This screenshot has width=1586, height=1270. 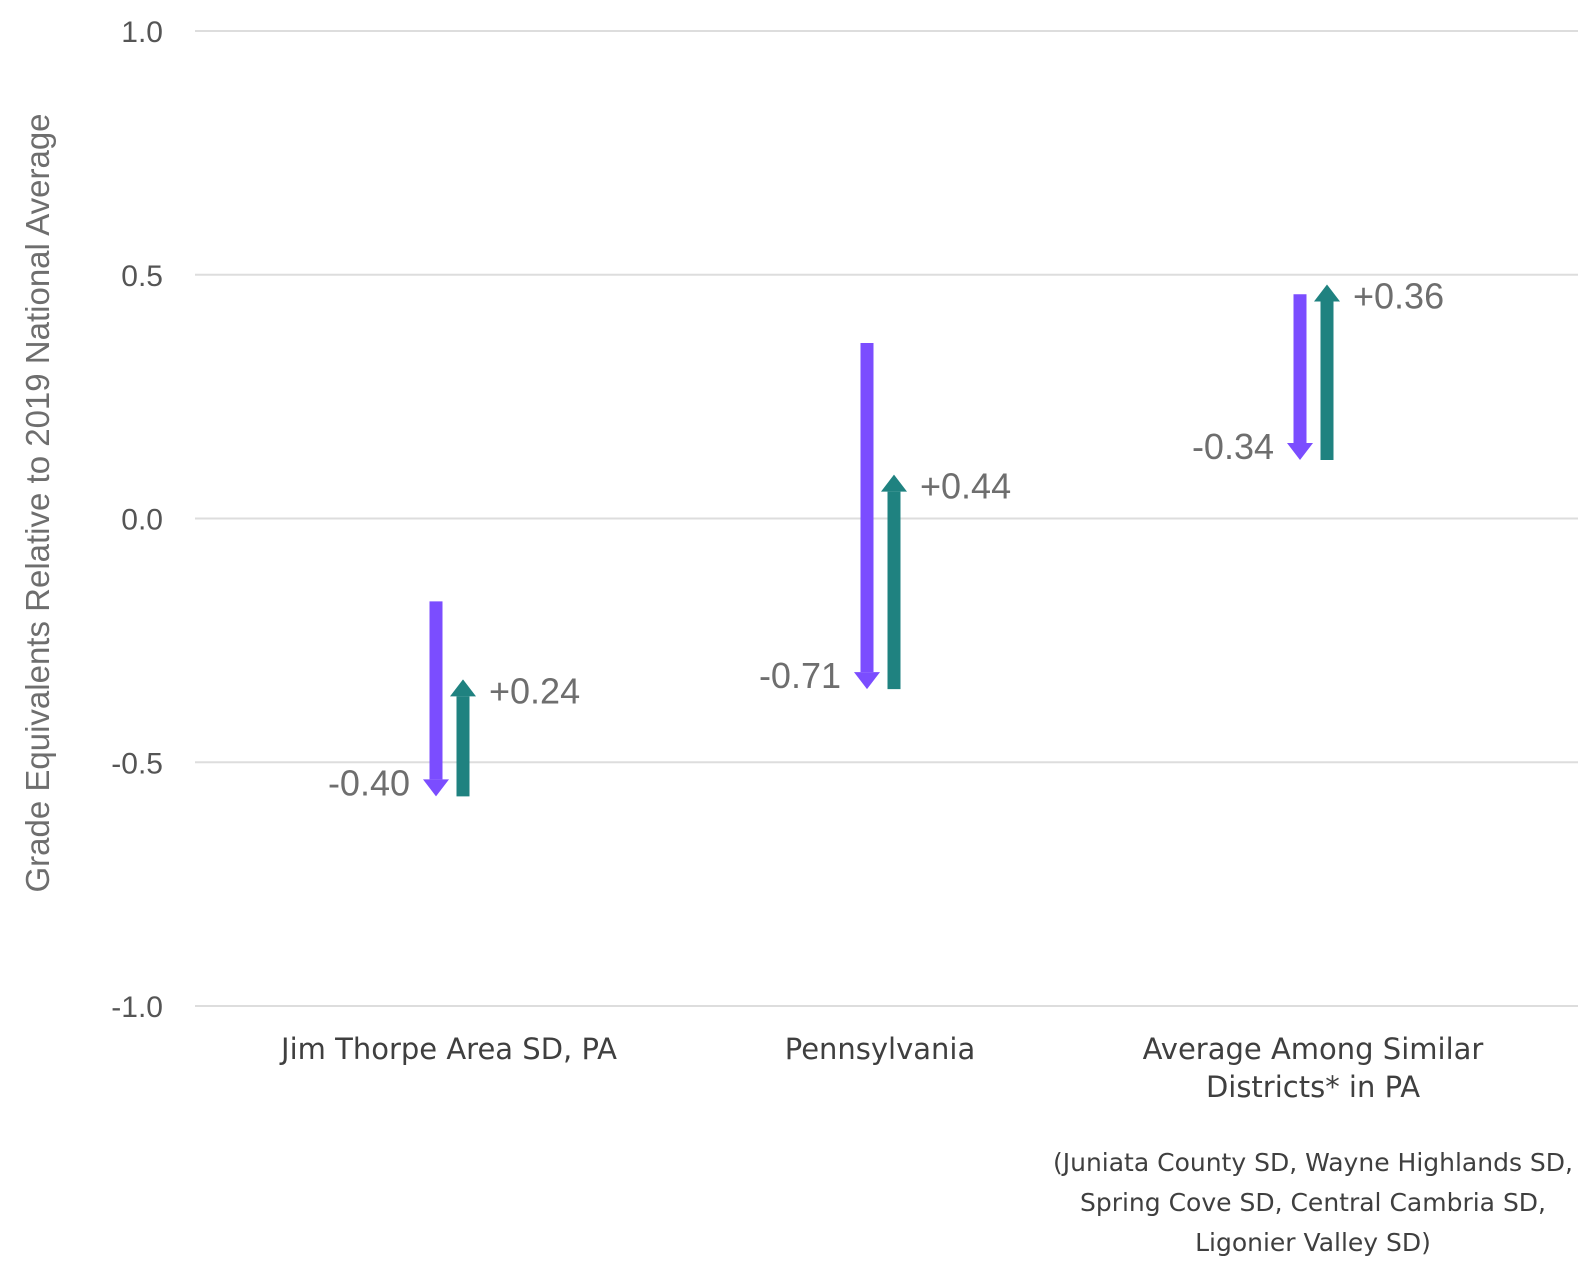 What do you see at coordinates (137, 763) in the screenshot?
I see `y-tick-label: -0.5` at bounding box center [137, 763].